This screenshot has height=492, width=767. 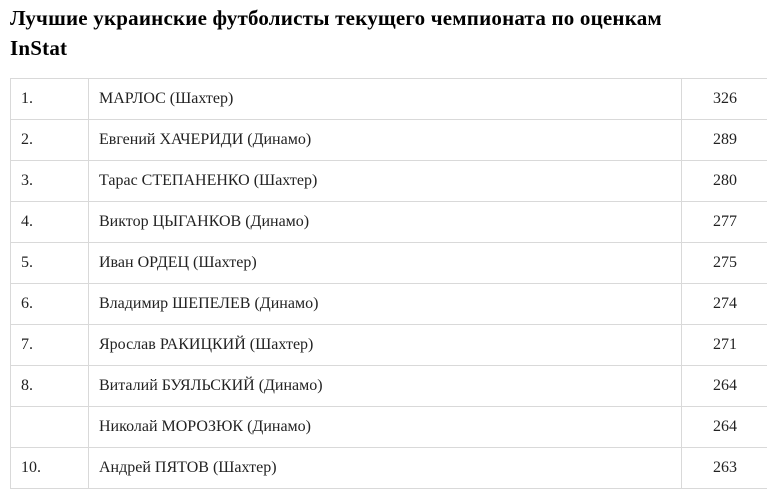 What do you see at coordinates (724, 222) in the screenshot?
I see `score-cell: 277` at bounding box center [724, 222].